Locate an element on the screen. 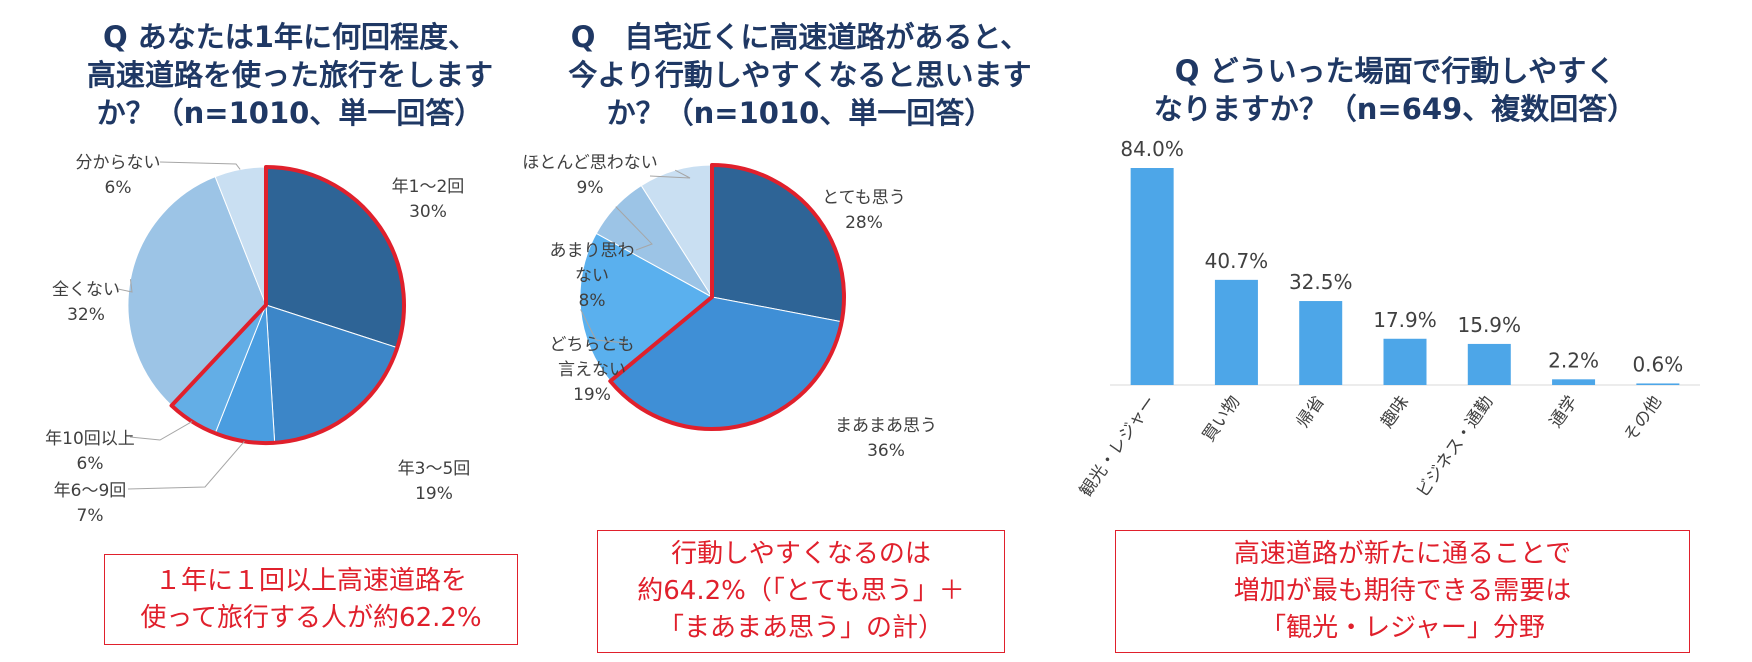 The height and width of the screenshot is (662, 1752). callout-demand-summary: 高速道路が新たに通ることで 増加が最も期待できる需要は 「観光・レジャー」分野 is located at coordinates (1402, 591).